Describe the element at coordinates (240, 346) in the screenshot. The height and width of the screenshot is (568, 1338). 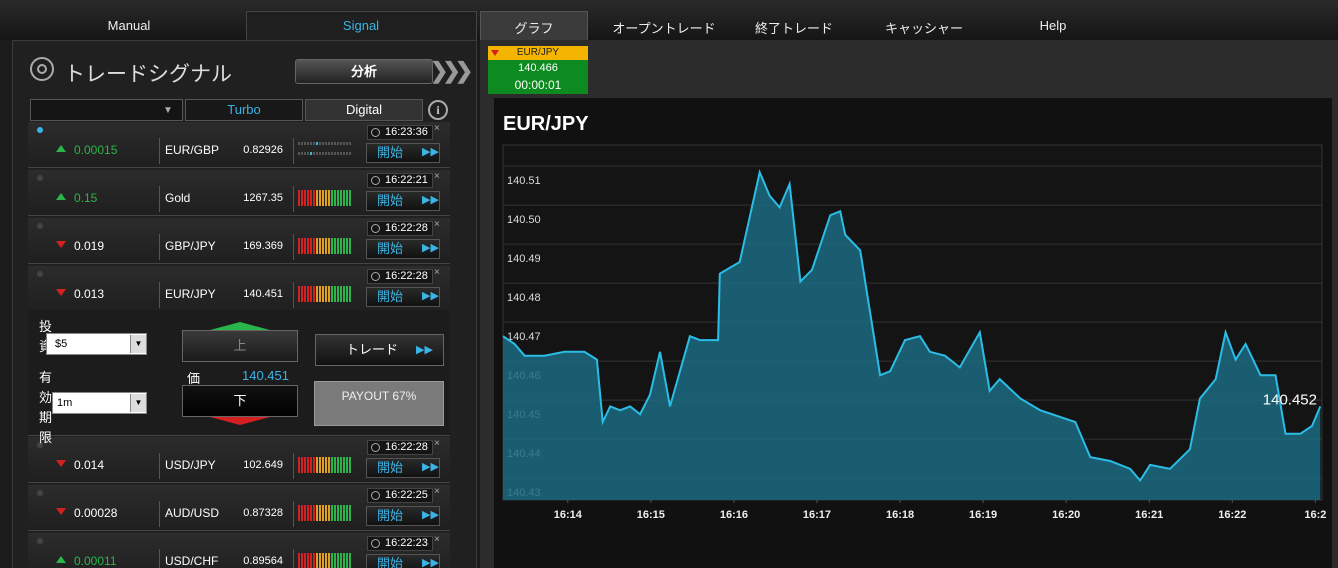
I see `up-button: 上` at that location.